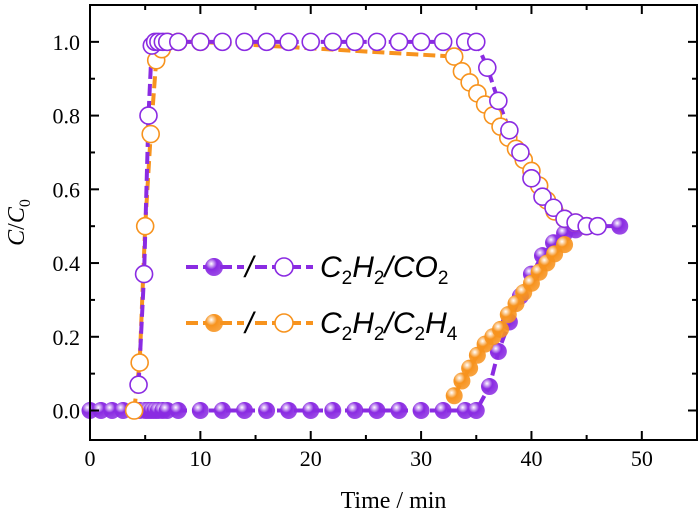 This screenshot has height=520, width=699. I want to click on x-axis-label: Time / min, so click(394, 501).